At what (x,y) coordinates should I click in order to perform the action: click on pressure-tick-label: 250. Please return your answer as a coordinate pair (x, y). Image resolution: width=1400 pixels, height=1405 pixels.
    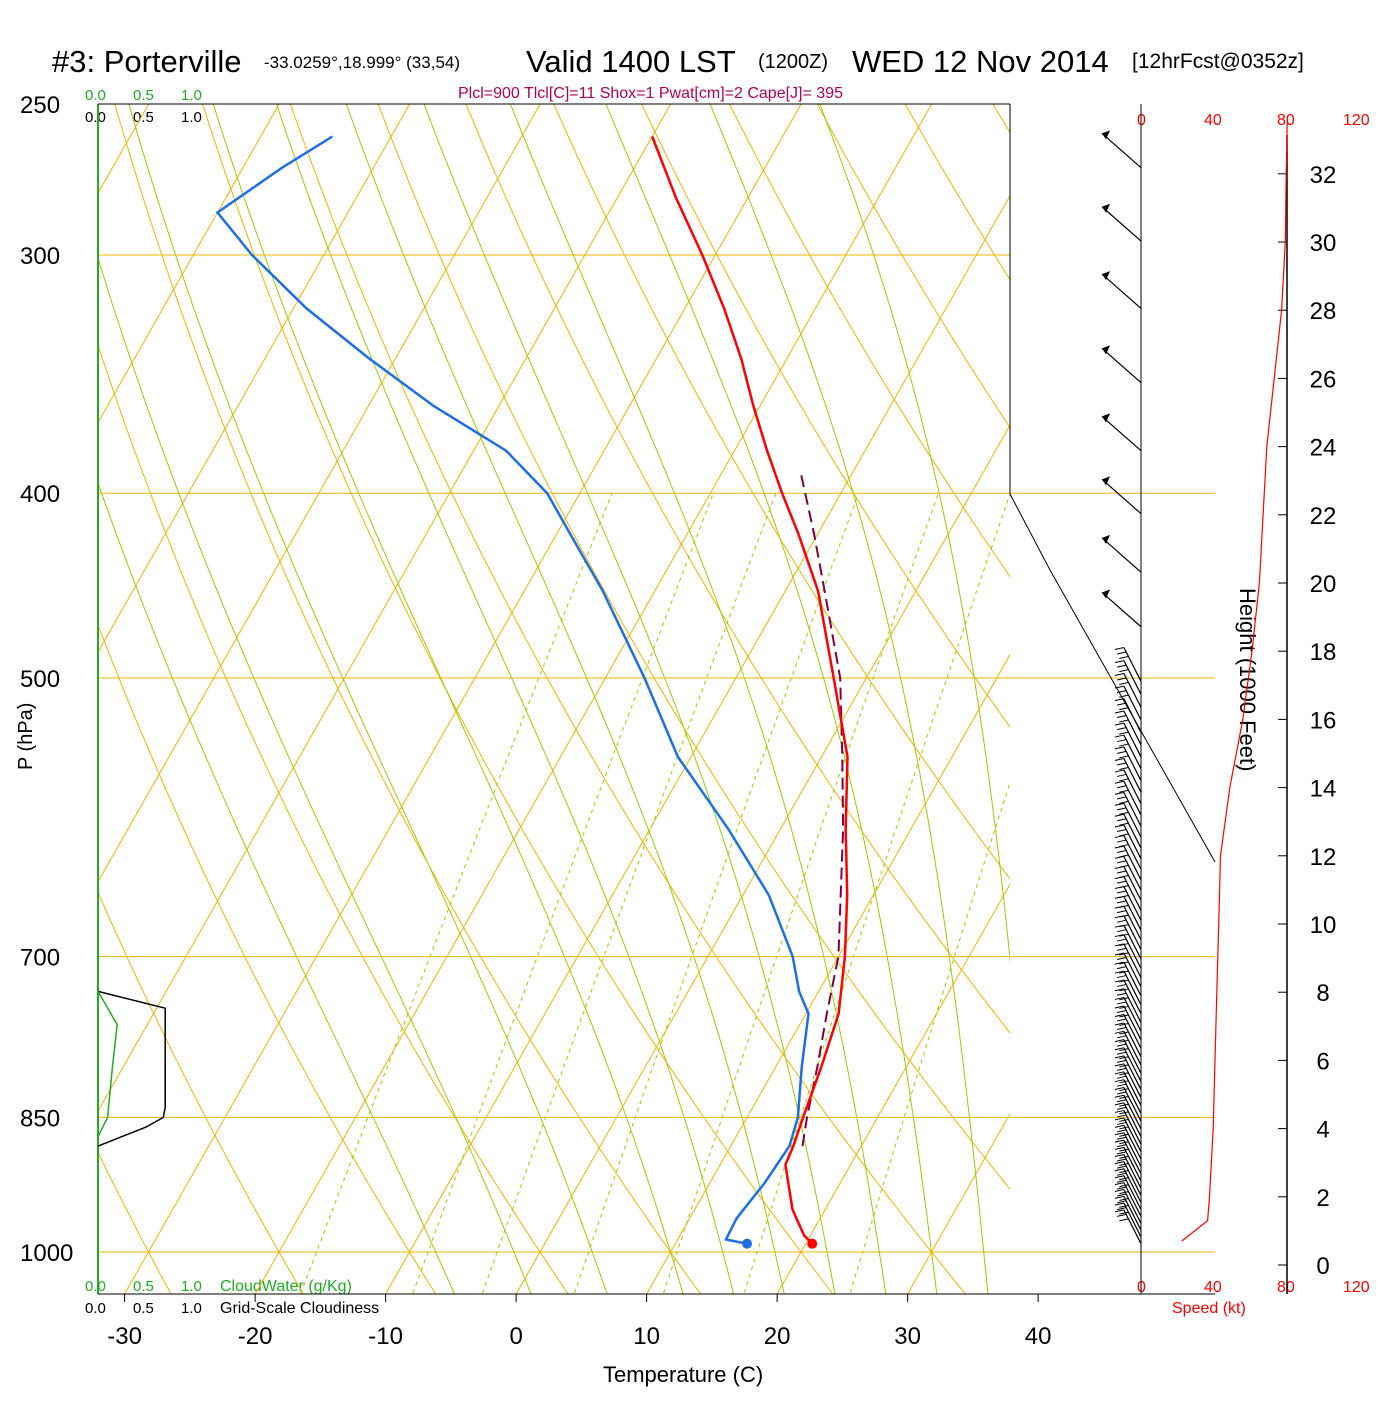
    Looking at the image, I should click on (40, 105).